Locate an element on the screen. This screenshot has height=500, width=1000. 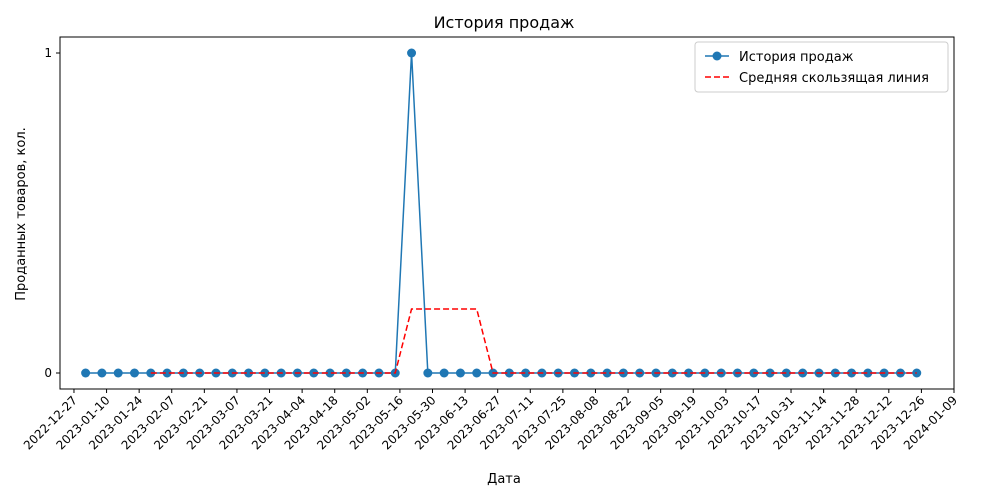
legend-marker-sales is located at coordinates (717, 56).